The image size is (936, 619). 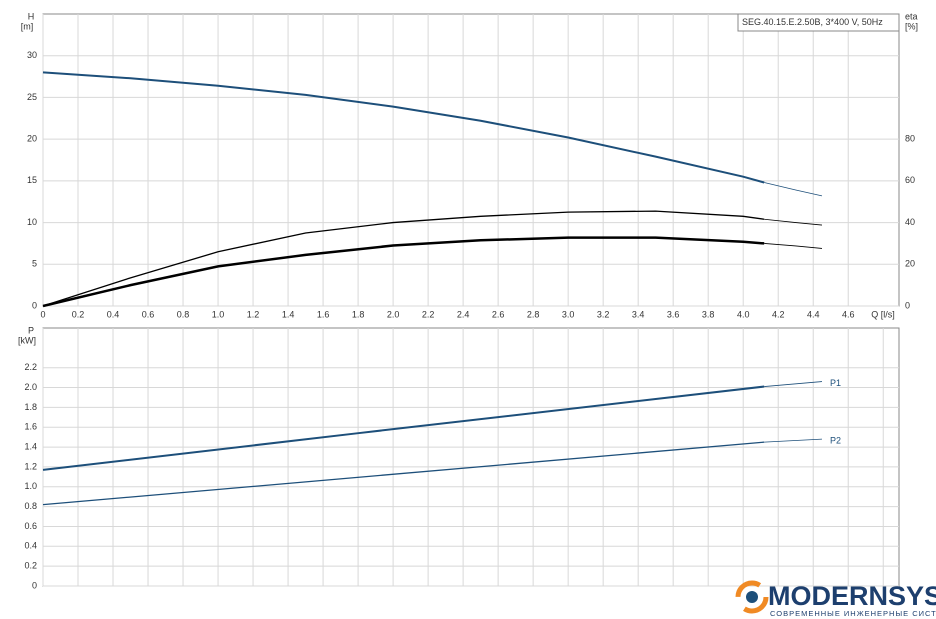 I want to click on y2-tick-label: 0, so click(x=907, y=305).